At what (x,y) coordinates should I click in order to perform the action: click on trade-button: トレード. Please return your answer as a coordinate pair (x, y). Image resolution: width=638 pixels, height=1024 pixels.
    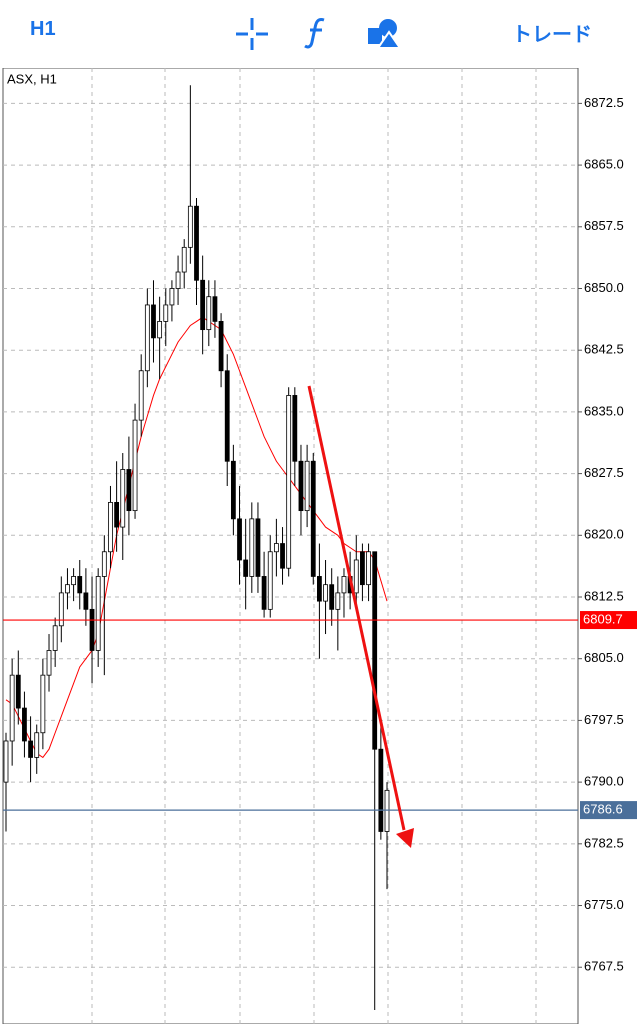
    Looking at the image, I should click on (552, 35).